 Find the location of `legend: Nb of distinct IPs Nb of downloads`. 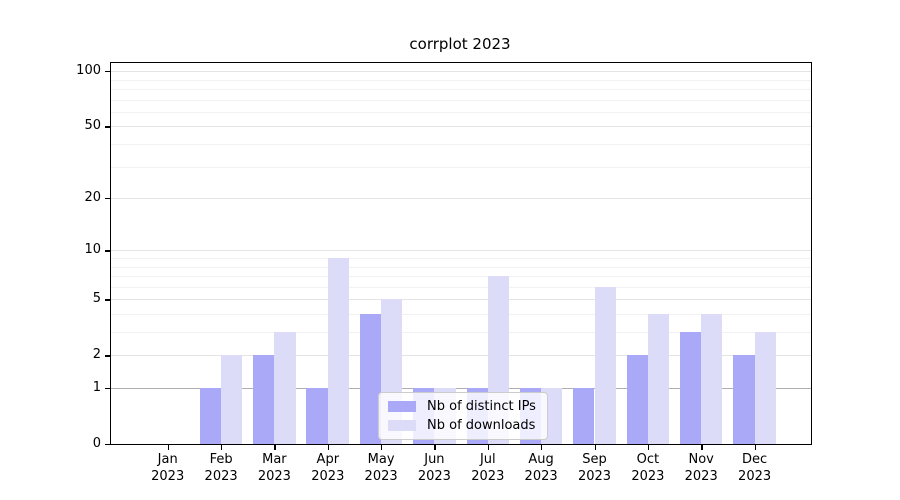

legend: Nb of distinct IPs Nb of downloads is located at coordinates (463, 416).